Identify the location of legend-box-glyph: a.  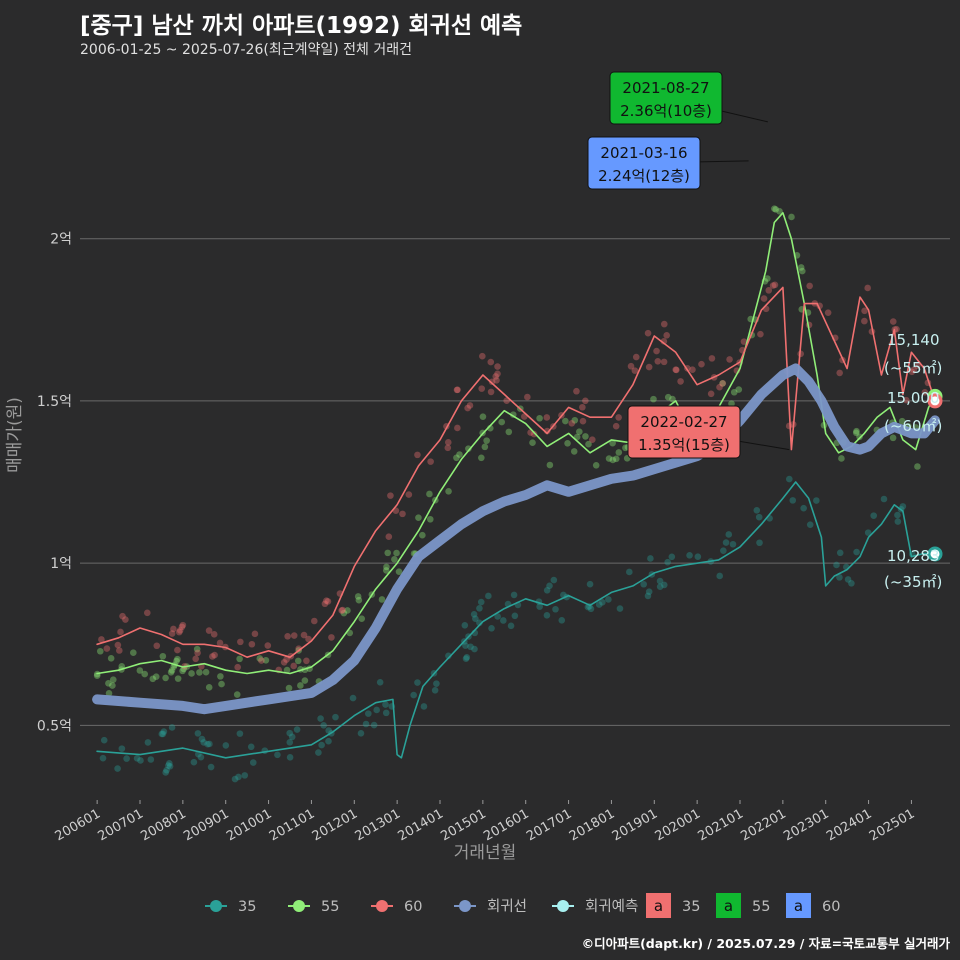
(658, 906).